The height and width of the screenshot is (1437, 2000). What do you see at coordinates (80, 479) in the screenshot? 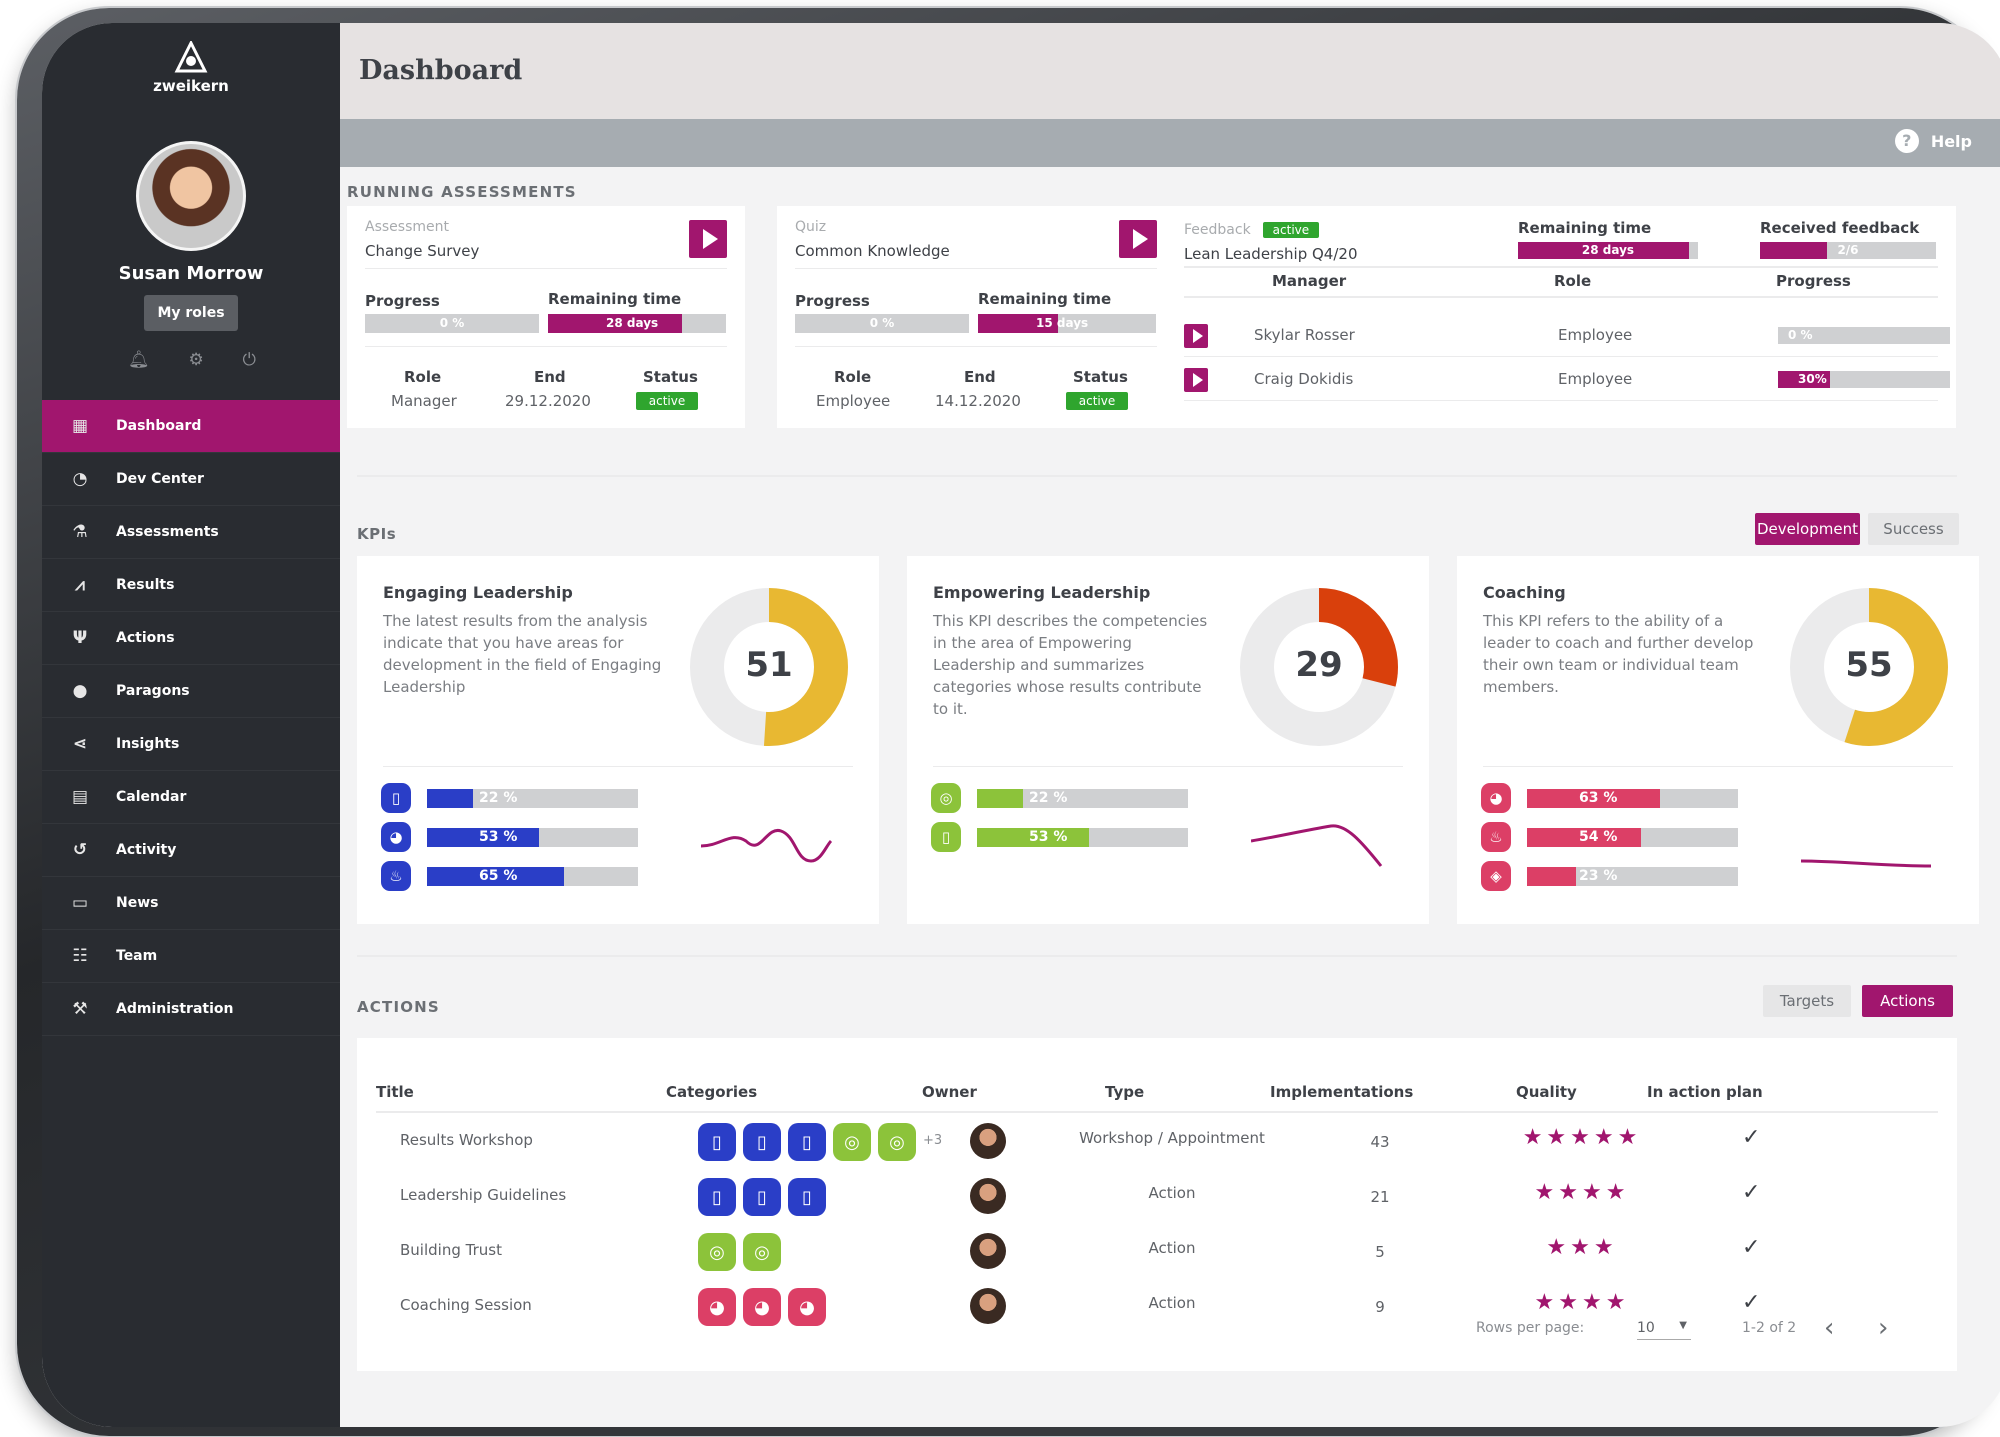
I see `dev-center-icon: ◔` at bounding box center [80, 479].